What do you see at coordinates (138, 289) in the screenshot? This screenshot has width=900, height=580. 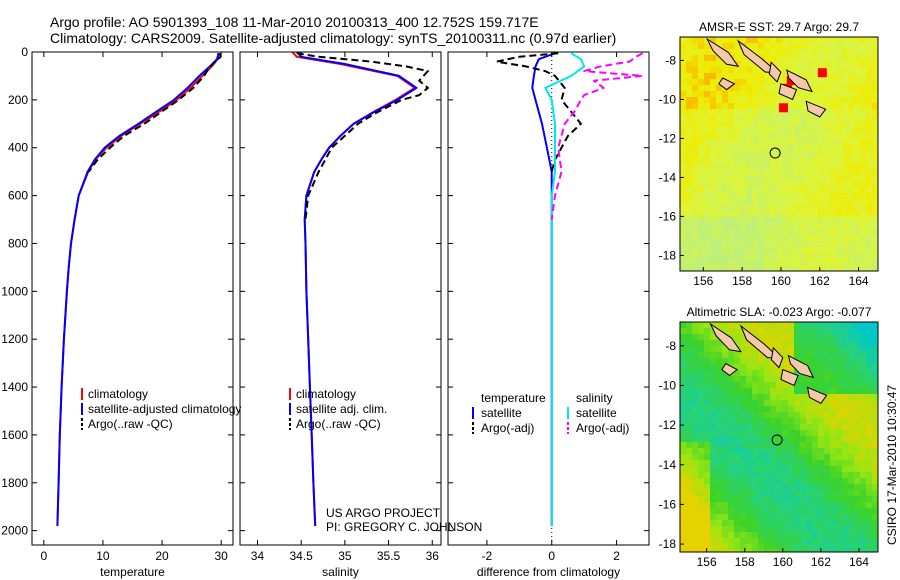 I see `series-line` at bounding box center [138, 289].